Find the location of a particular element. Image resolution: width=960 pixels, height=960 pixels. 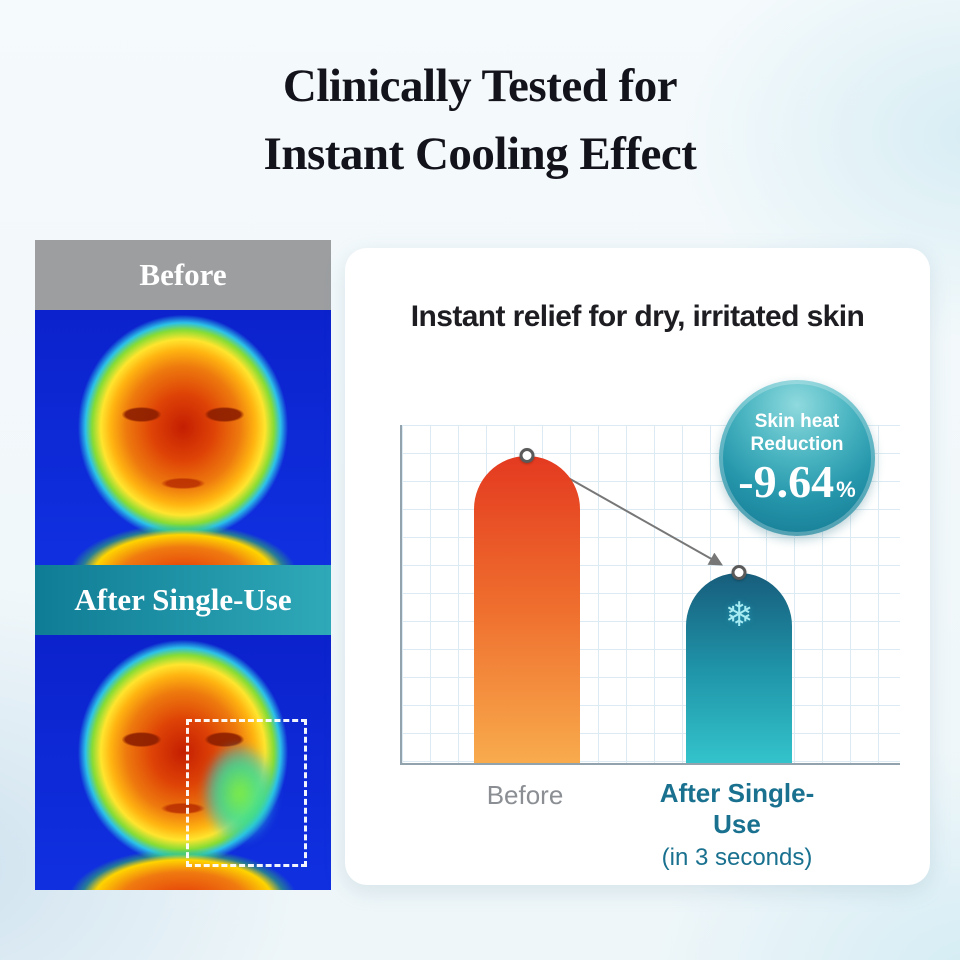

bar-before is located at coordinates (527, 605).